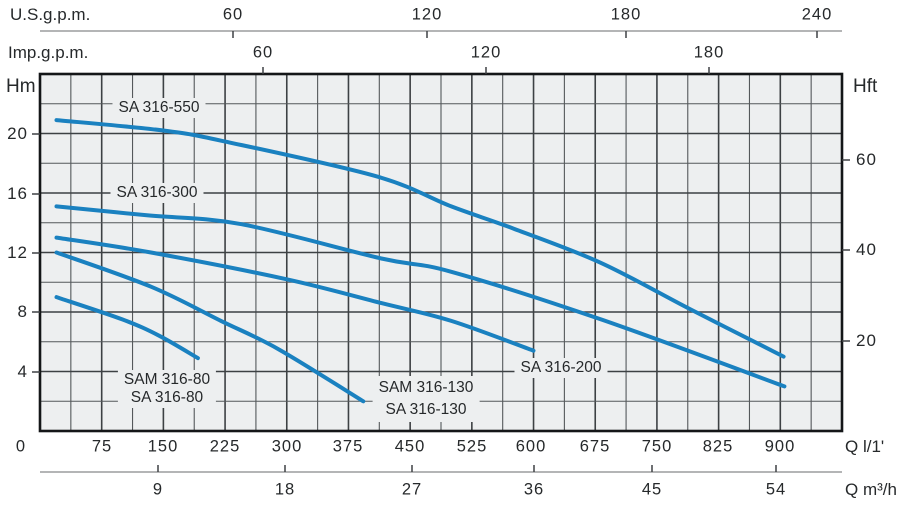  What do you see at coordinates (718, 446) in the screenshot?
I see `flow-lmin-tick-label: 825` at bounding box center [718, 446].